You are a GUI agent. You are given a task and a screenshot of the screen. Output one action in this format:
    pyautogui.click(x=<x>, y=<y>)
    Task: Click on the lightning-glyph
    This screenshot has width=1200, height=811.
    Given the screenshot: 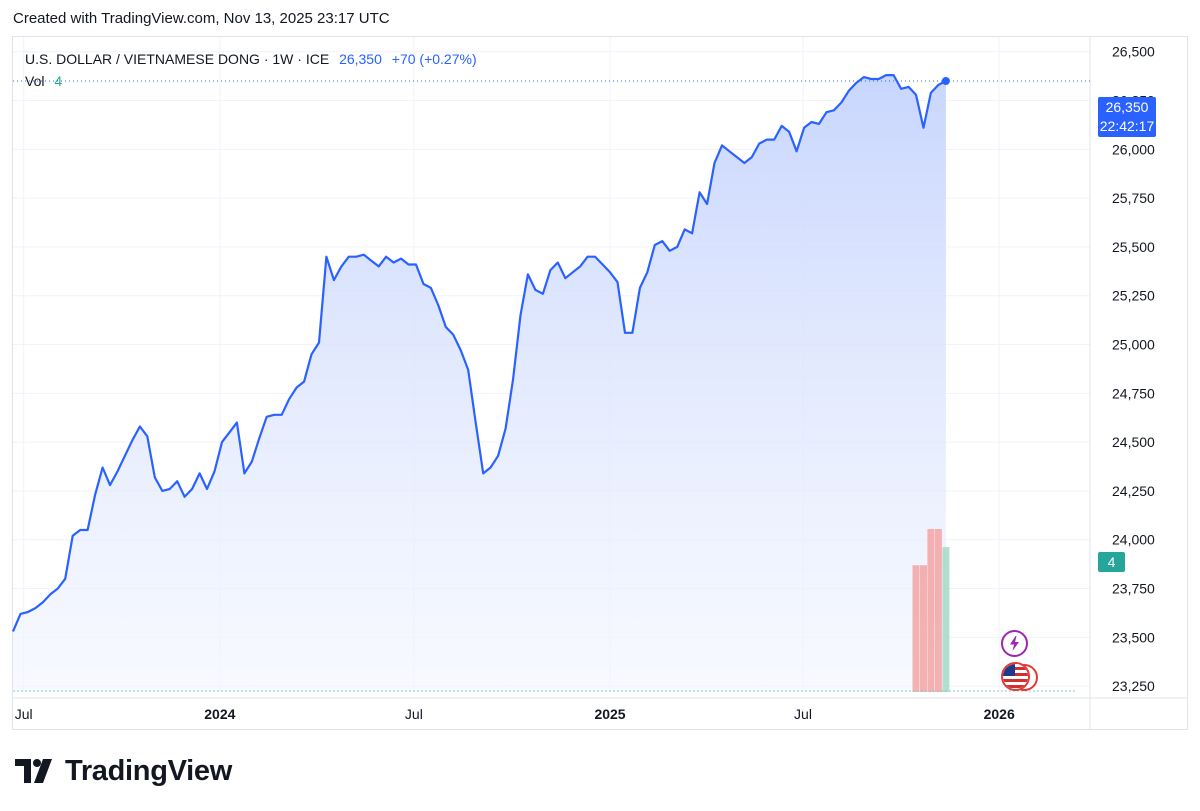 What is the action you would take?
    pyautogui.click(x=1014, y=643)
    